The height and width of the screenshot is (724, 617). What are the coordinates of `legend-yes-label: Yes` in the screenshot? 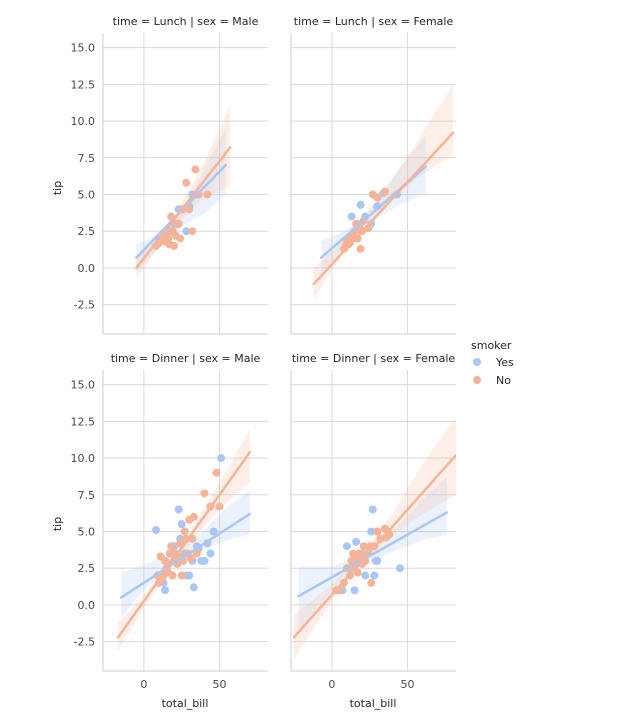 It's located at (504, 362).